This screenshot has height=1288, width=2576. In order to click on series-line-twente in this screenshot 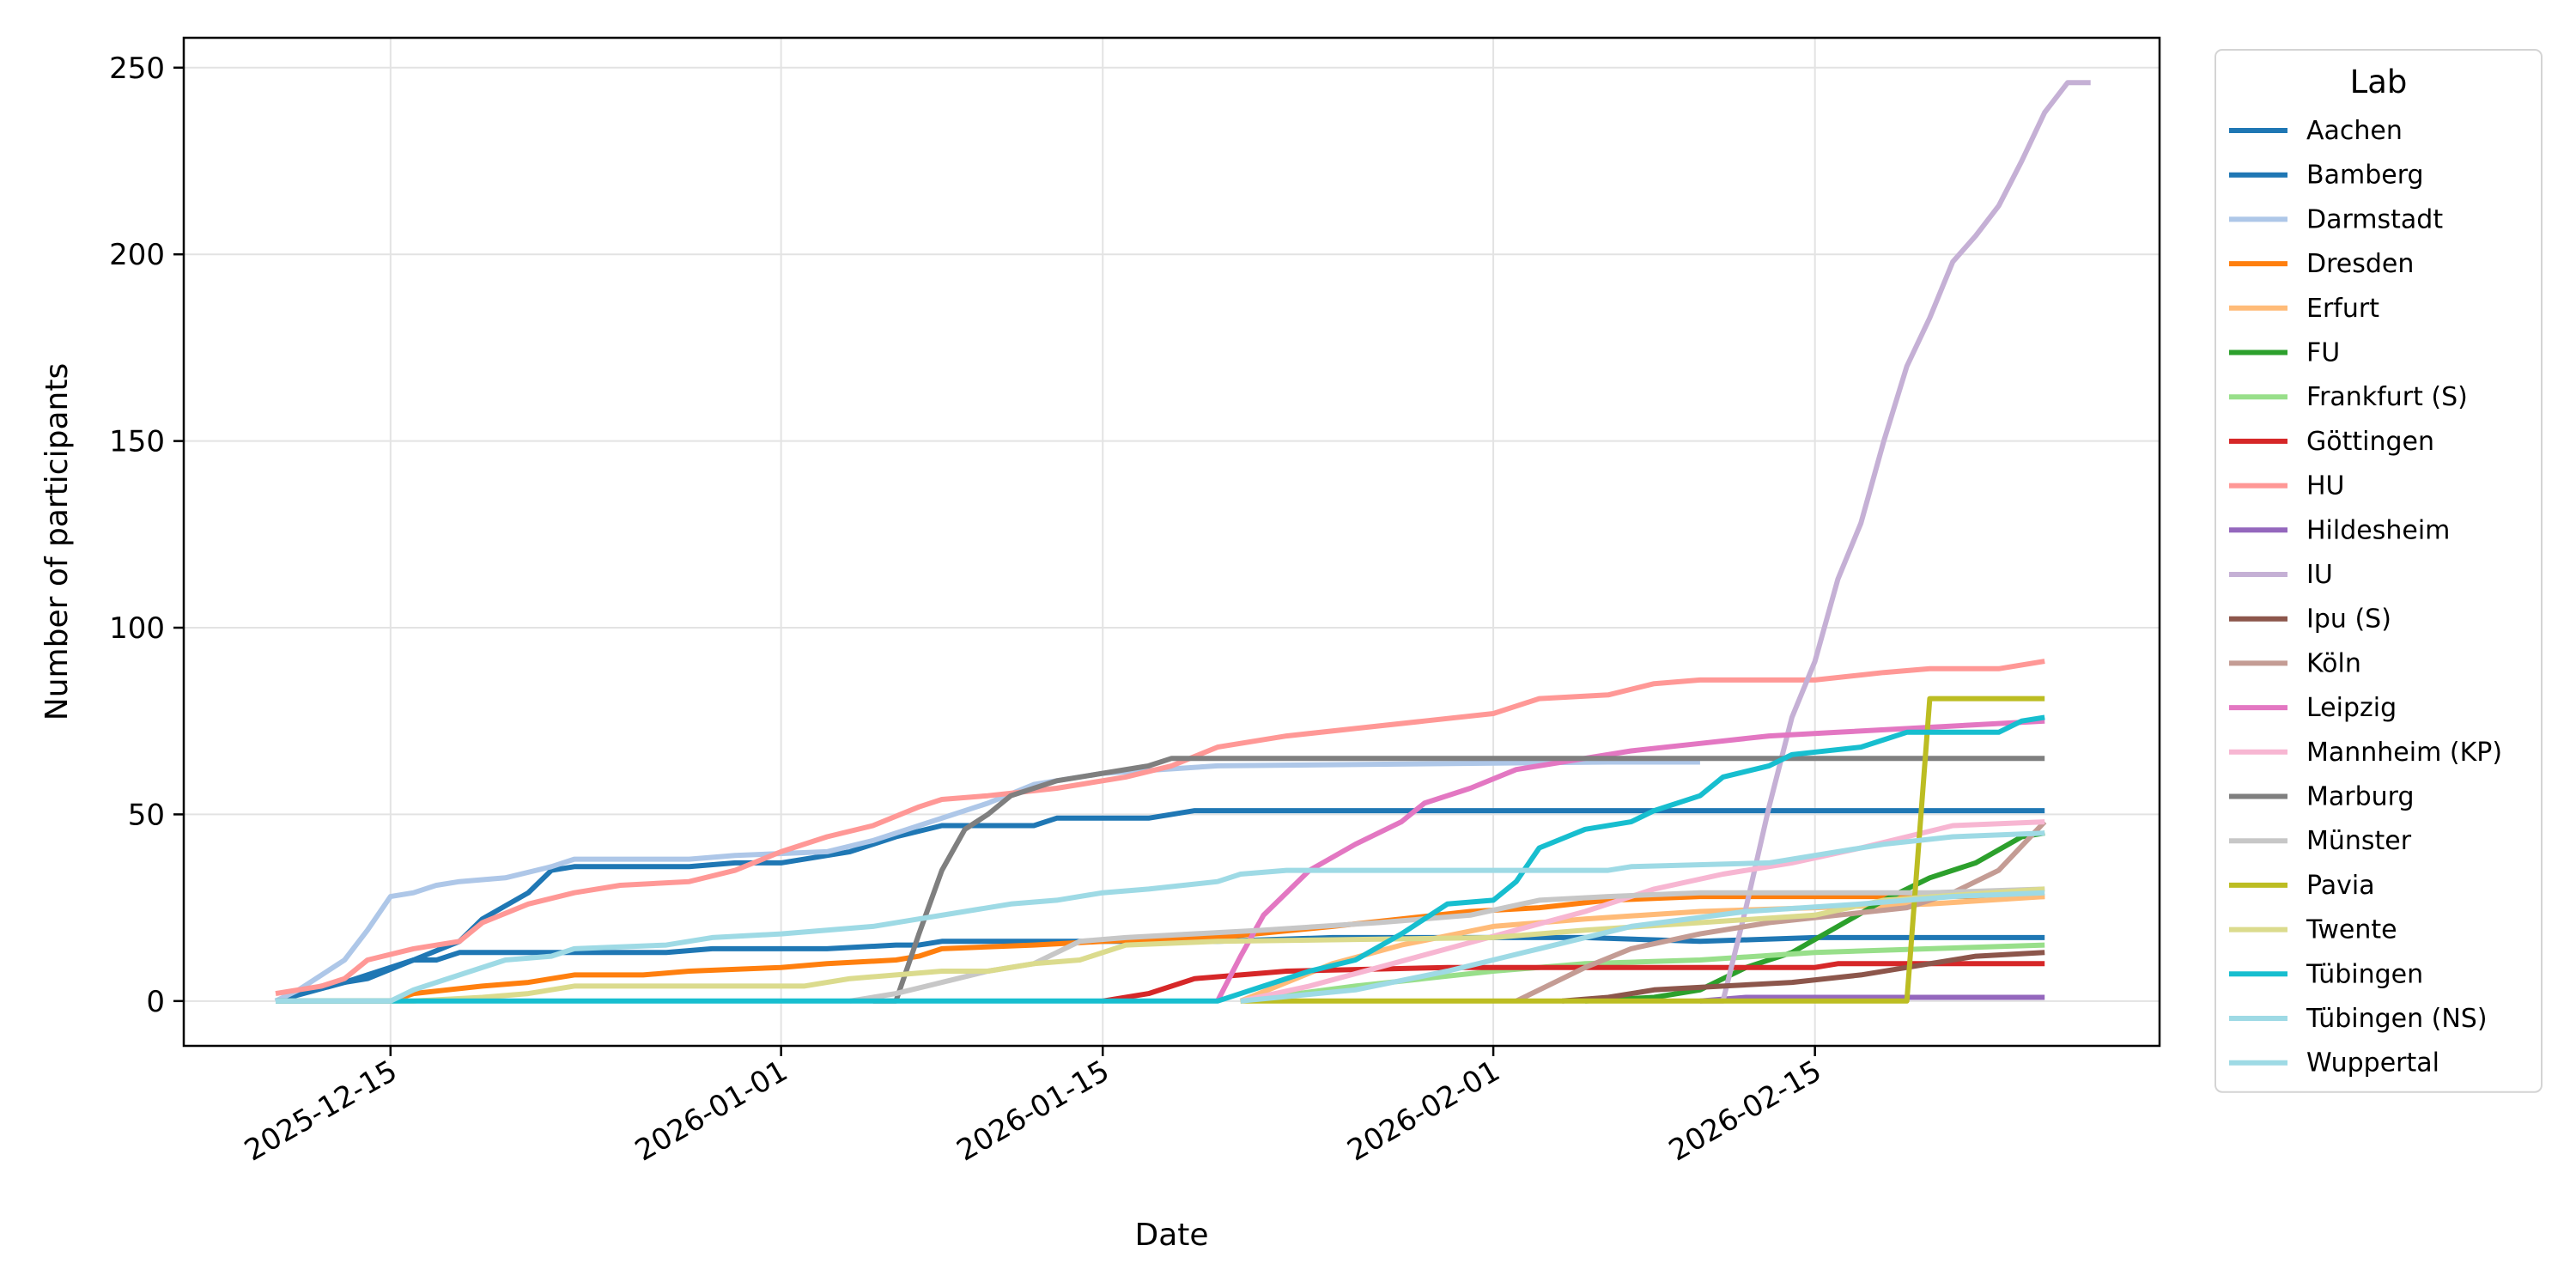, I will do `click(1160, 945)`.